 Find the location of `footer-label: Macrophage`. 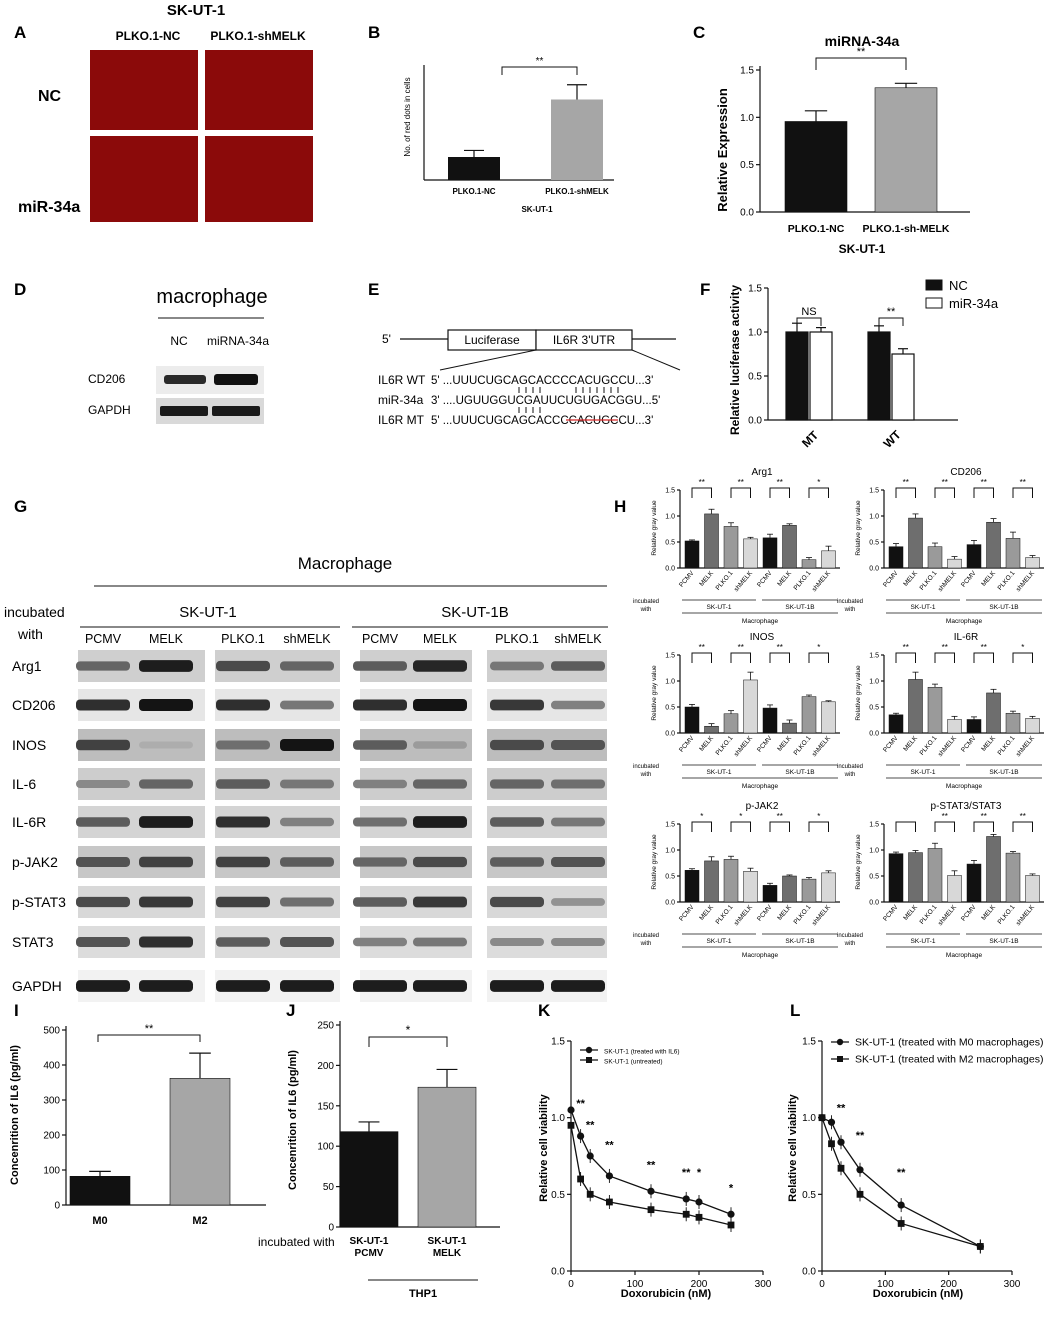

footer-label: Macrophage is located at coordinates (760, 786).